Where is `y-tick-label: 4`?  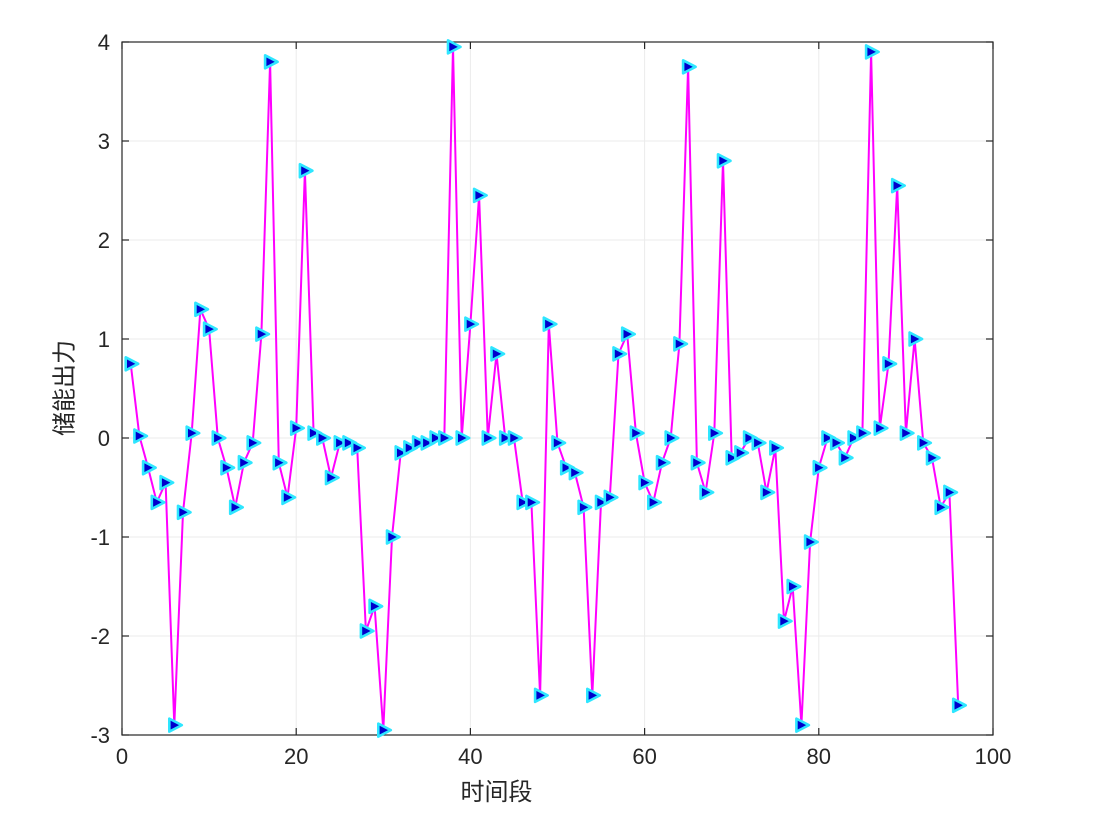 y-tick-label: 4 is located at coordinates (104, 42).